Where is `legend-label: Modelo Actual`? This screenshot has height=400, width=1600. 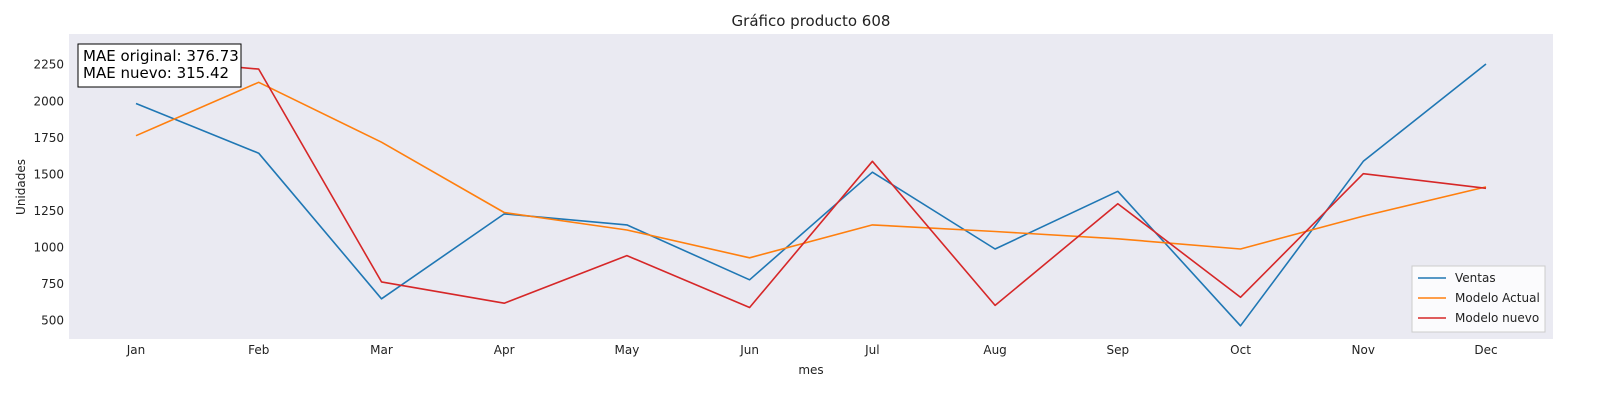 legend-label: Modelo Actual is located at coordinates (1497, 298).